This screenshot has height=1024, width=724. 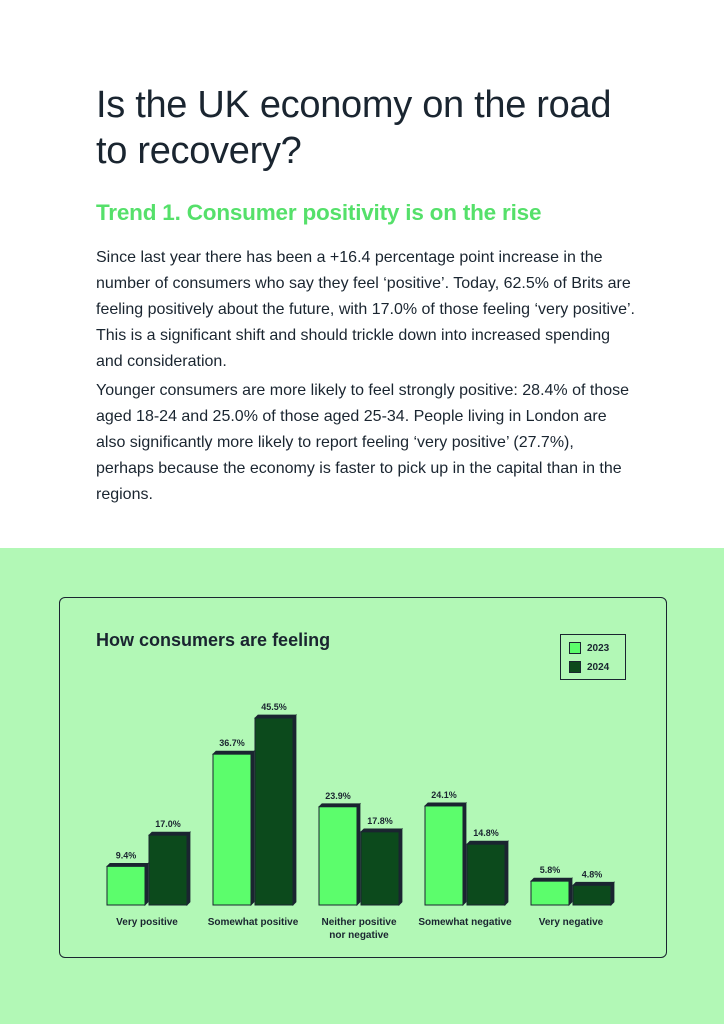 What do you see at coordinates (359, 935) in the screenshot?
I see `category-label-2-1: nor negative` at bounding box center [359, 935].